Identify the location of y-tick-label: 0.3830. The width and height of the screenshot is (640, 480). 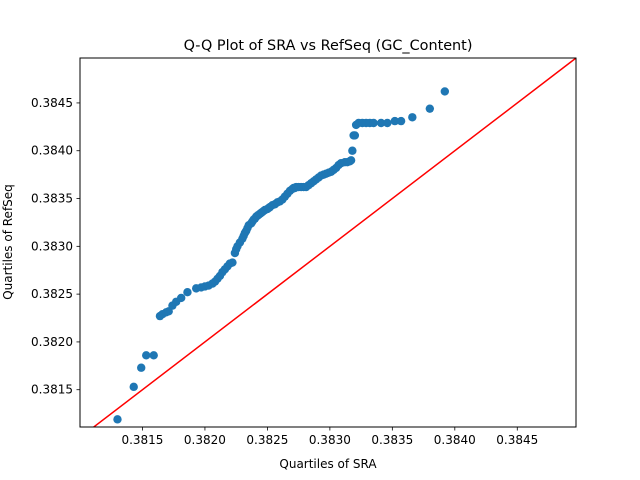
(52, 246).